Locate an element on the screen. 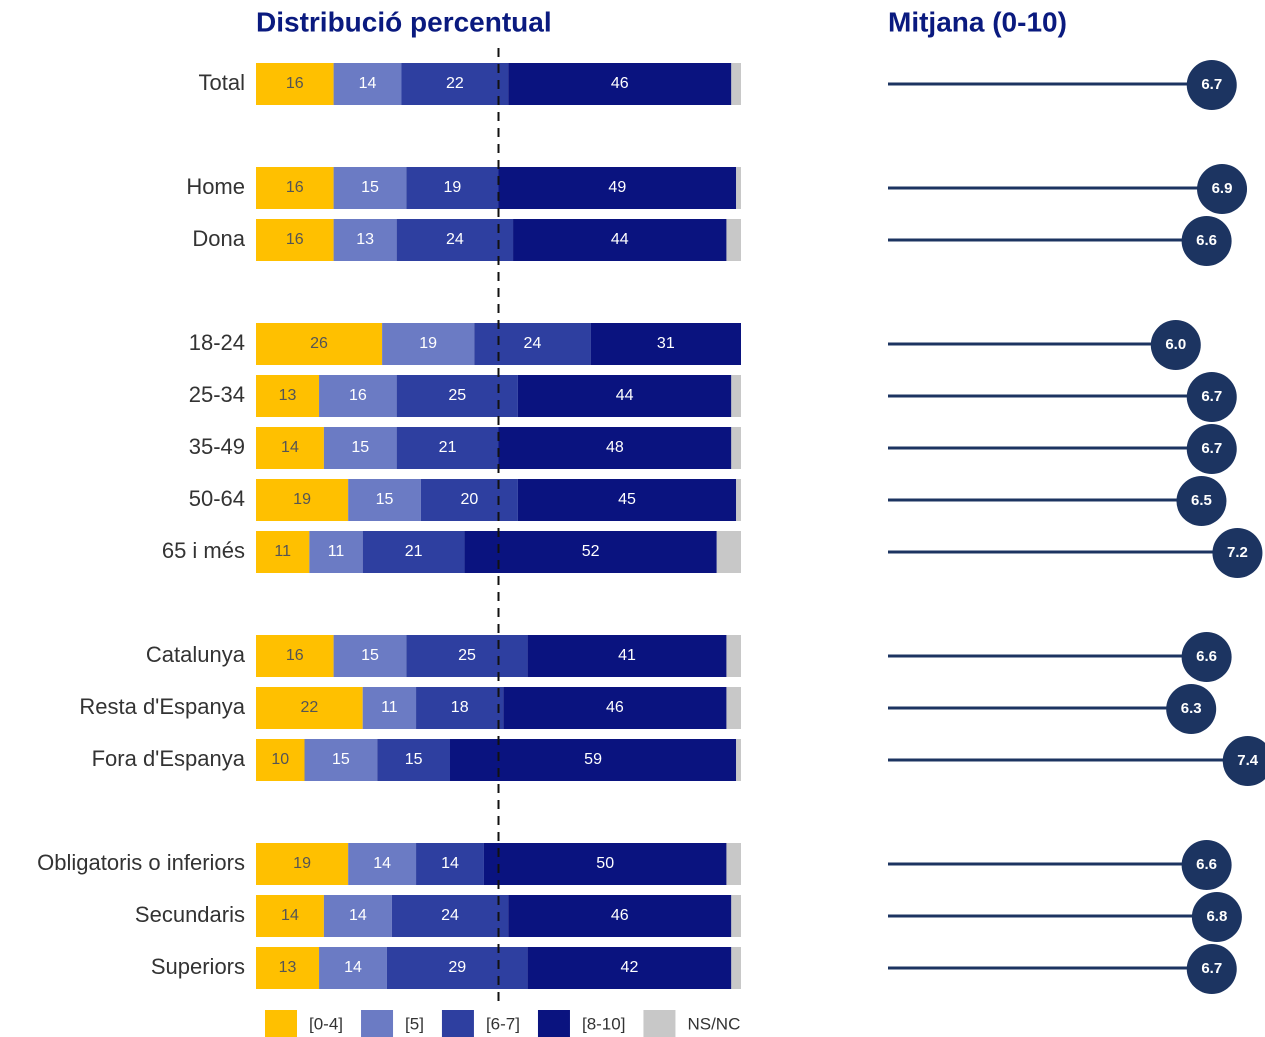 Image resolution: width=1265 pixels, height=1037 pixels. data-label: 18 is located at coordinates (460, 707).